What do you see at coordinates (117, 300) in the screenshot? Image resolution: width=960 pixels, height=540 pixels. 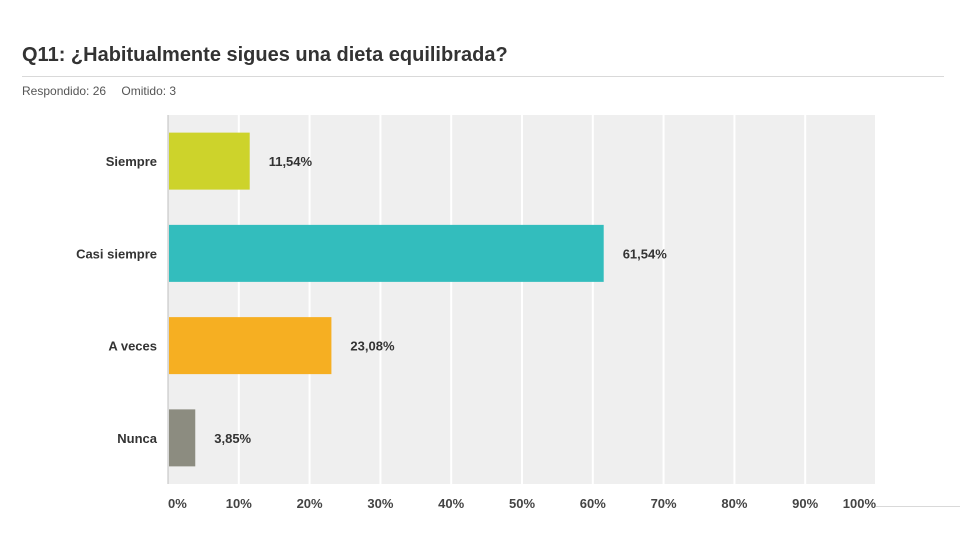 I see `category-labels: Siempre Casi siempre A veces Nunca` at bounding box center [117, 300].